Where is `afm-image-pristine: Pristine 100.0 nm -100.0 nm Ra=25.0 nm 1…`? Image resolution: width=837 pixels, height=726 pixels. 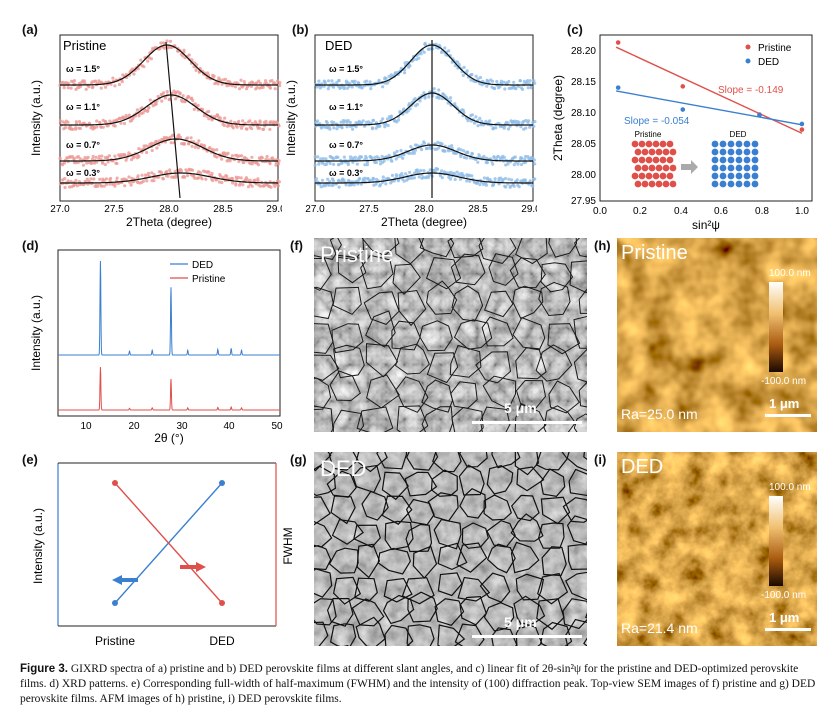 afm-image-pristine: Pristine 100.0 nm -100.0 nm Ra=25.0 nm 1… is located at coordinates (717, 335).